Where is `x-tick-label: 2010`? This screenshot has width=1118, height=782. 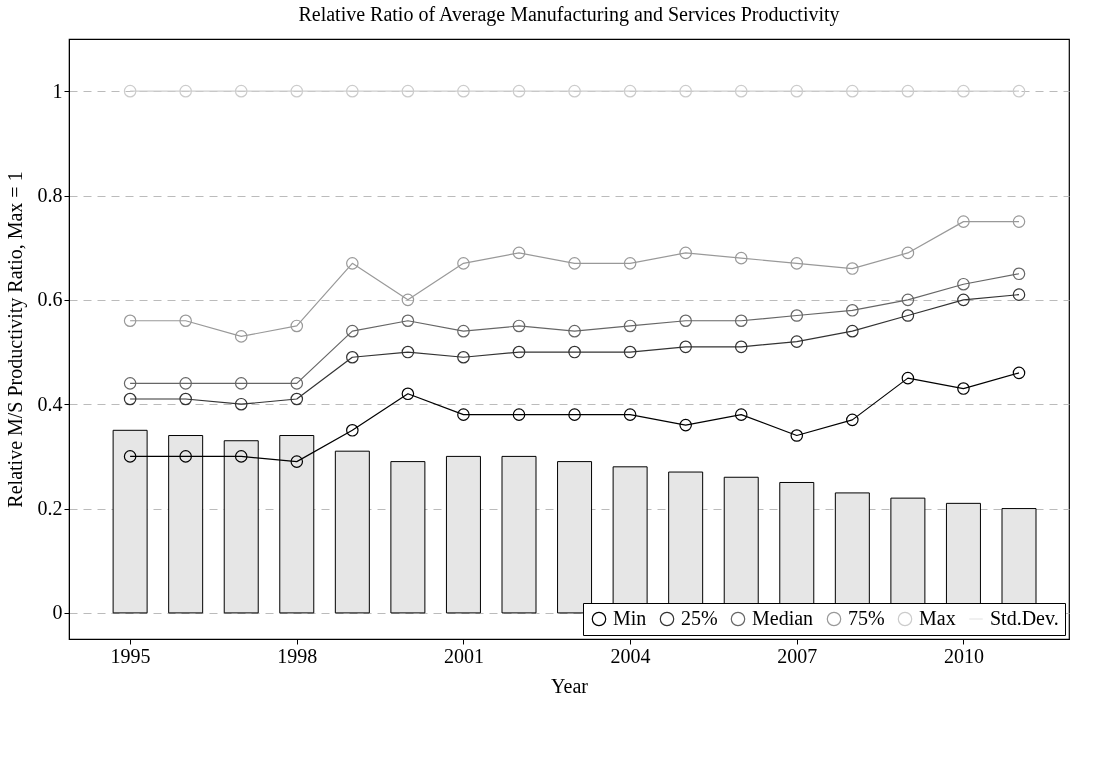
x-tick-label: 2010 is located at coordinates (963, 655).